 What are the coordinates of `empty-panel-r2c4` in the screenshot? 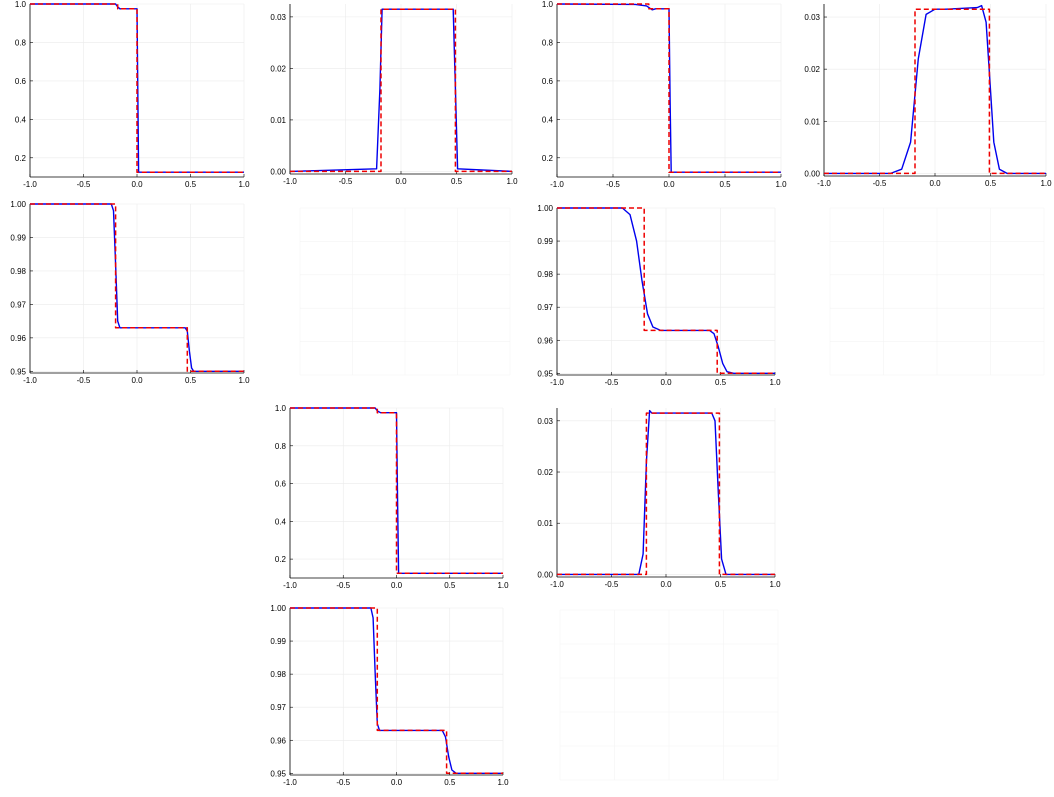 It's located at (937, 291).